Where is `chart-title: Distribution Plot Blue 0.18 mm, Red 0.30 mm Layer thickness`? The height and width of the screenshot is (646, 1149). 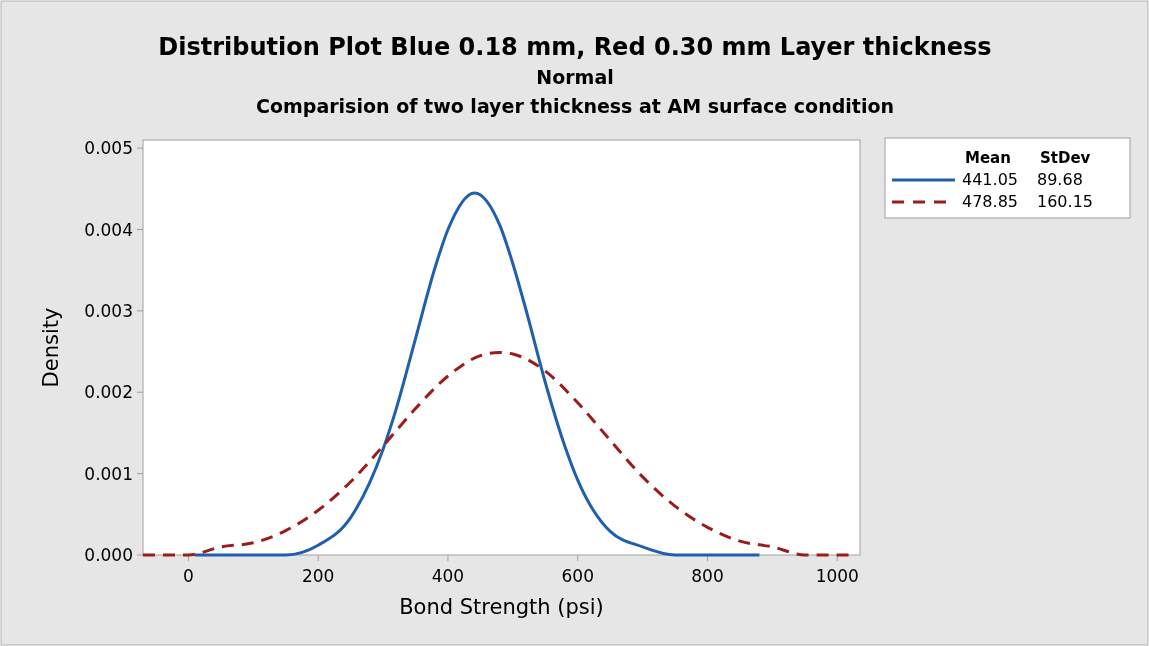 chart-title: Distribution Plot Blue 0.18 mm, Red 0.30 mm Layer thickness is located at coordinates (575, 47).